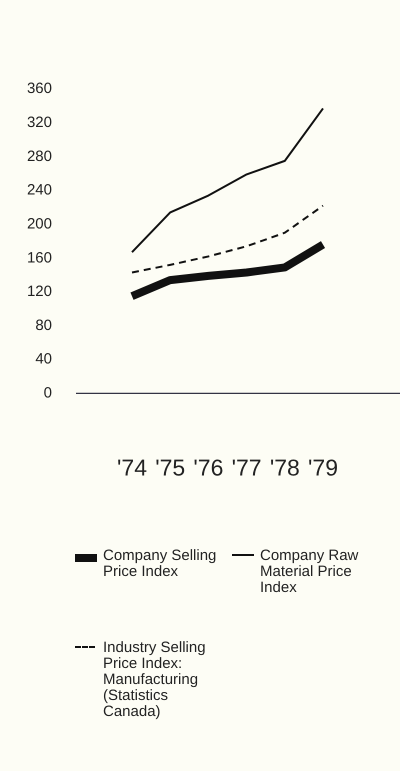 The image size is (400, 771). What do you see at coordinates (285, 467) in the screenshot?
I see `x-tick-label: '78` at bounding box center [285, 467].